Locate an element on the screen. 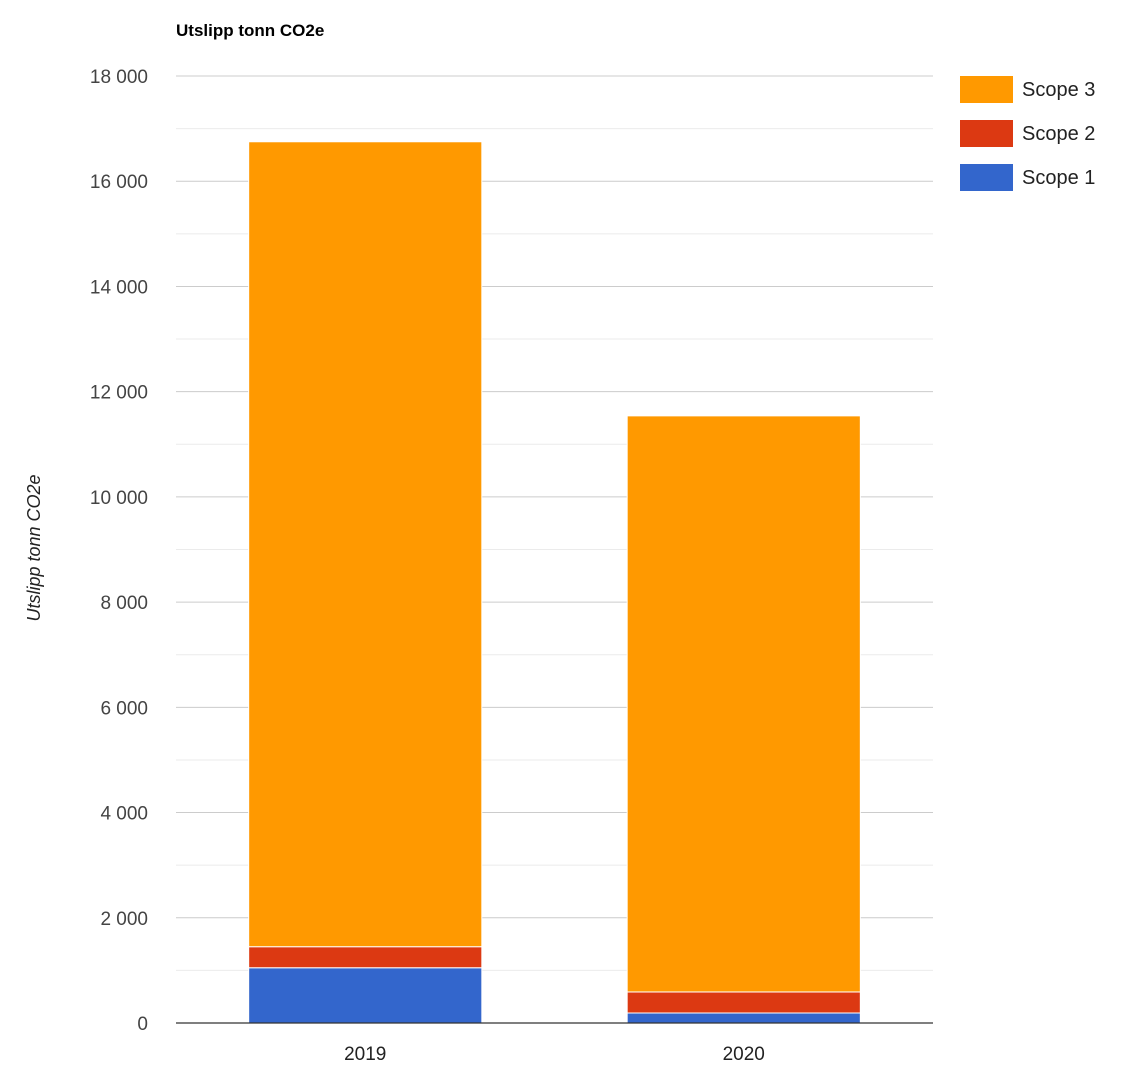 This screenshot has height=1073, width=1126. bar-segment-scope-3-2020 is located at coordinates (743, 704).